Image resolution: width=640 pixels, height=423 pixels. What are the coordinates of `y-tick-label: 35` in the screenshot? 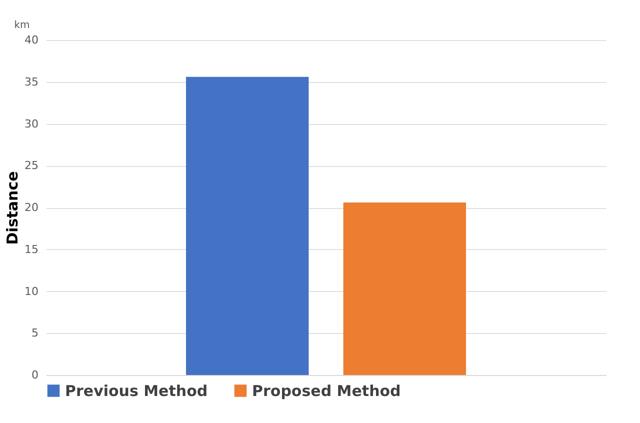 It's located at (31, 81).